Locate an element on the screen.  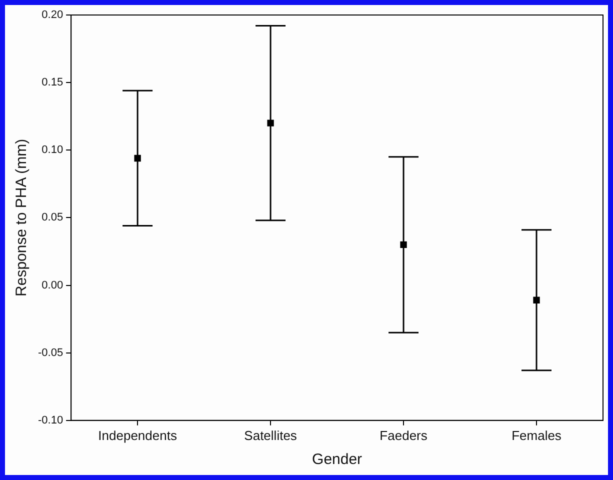
y-axis-title: Response to PHA (mm) is located at coordinates (21, 217).